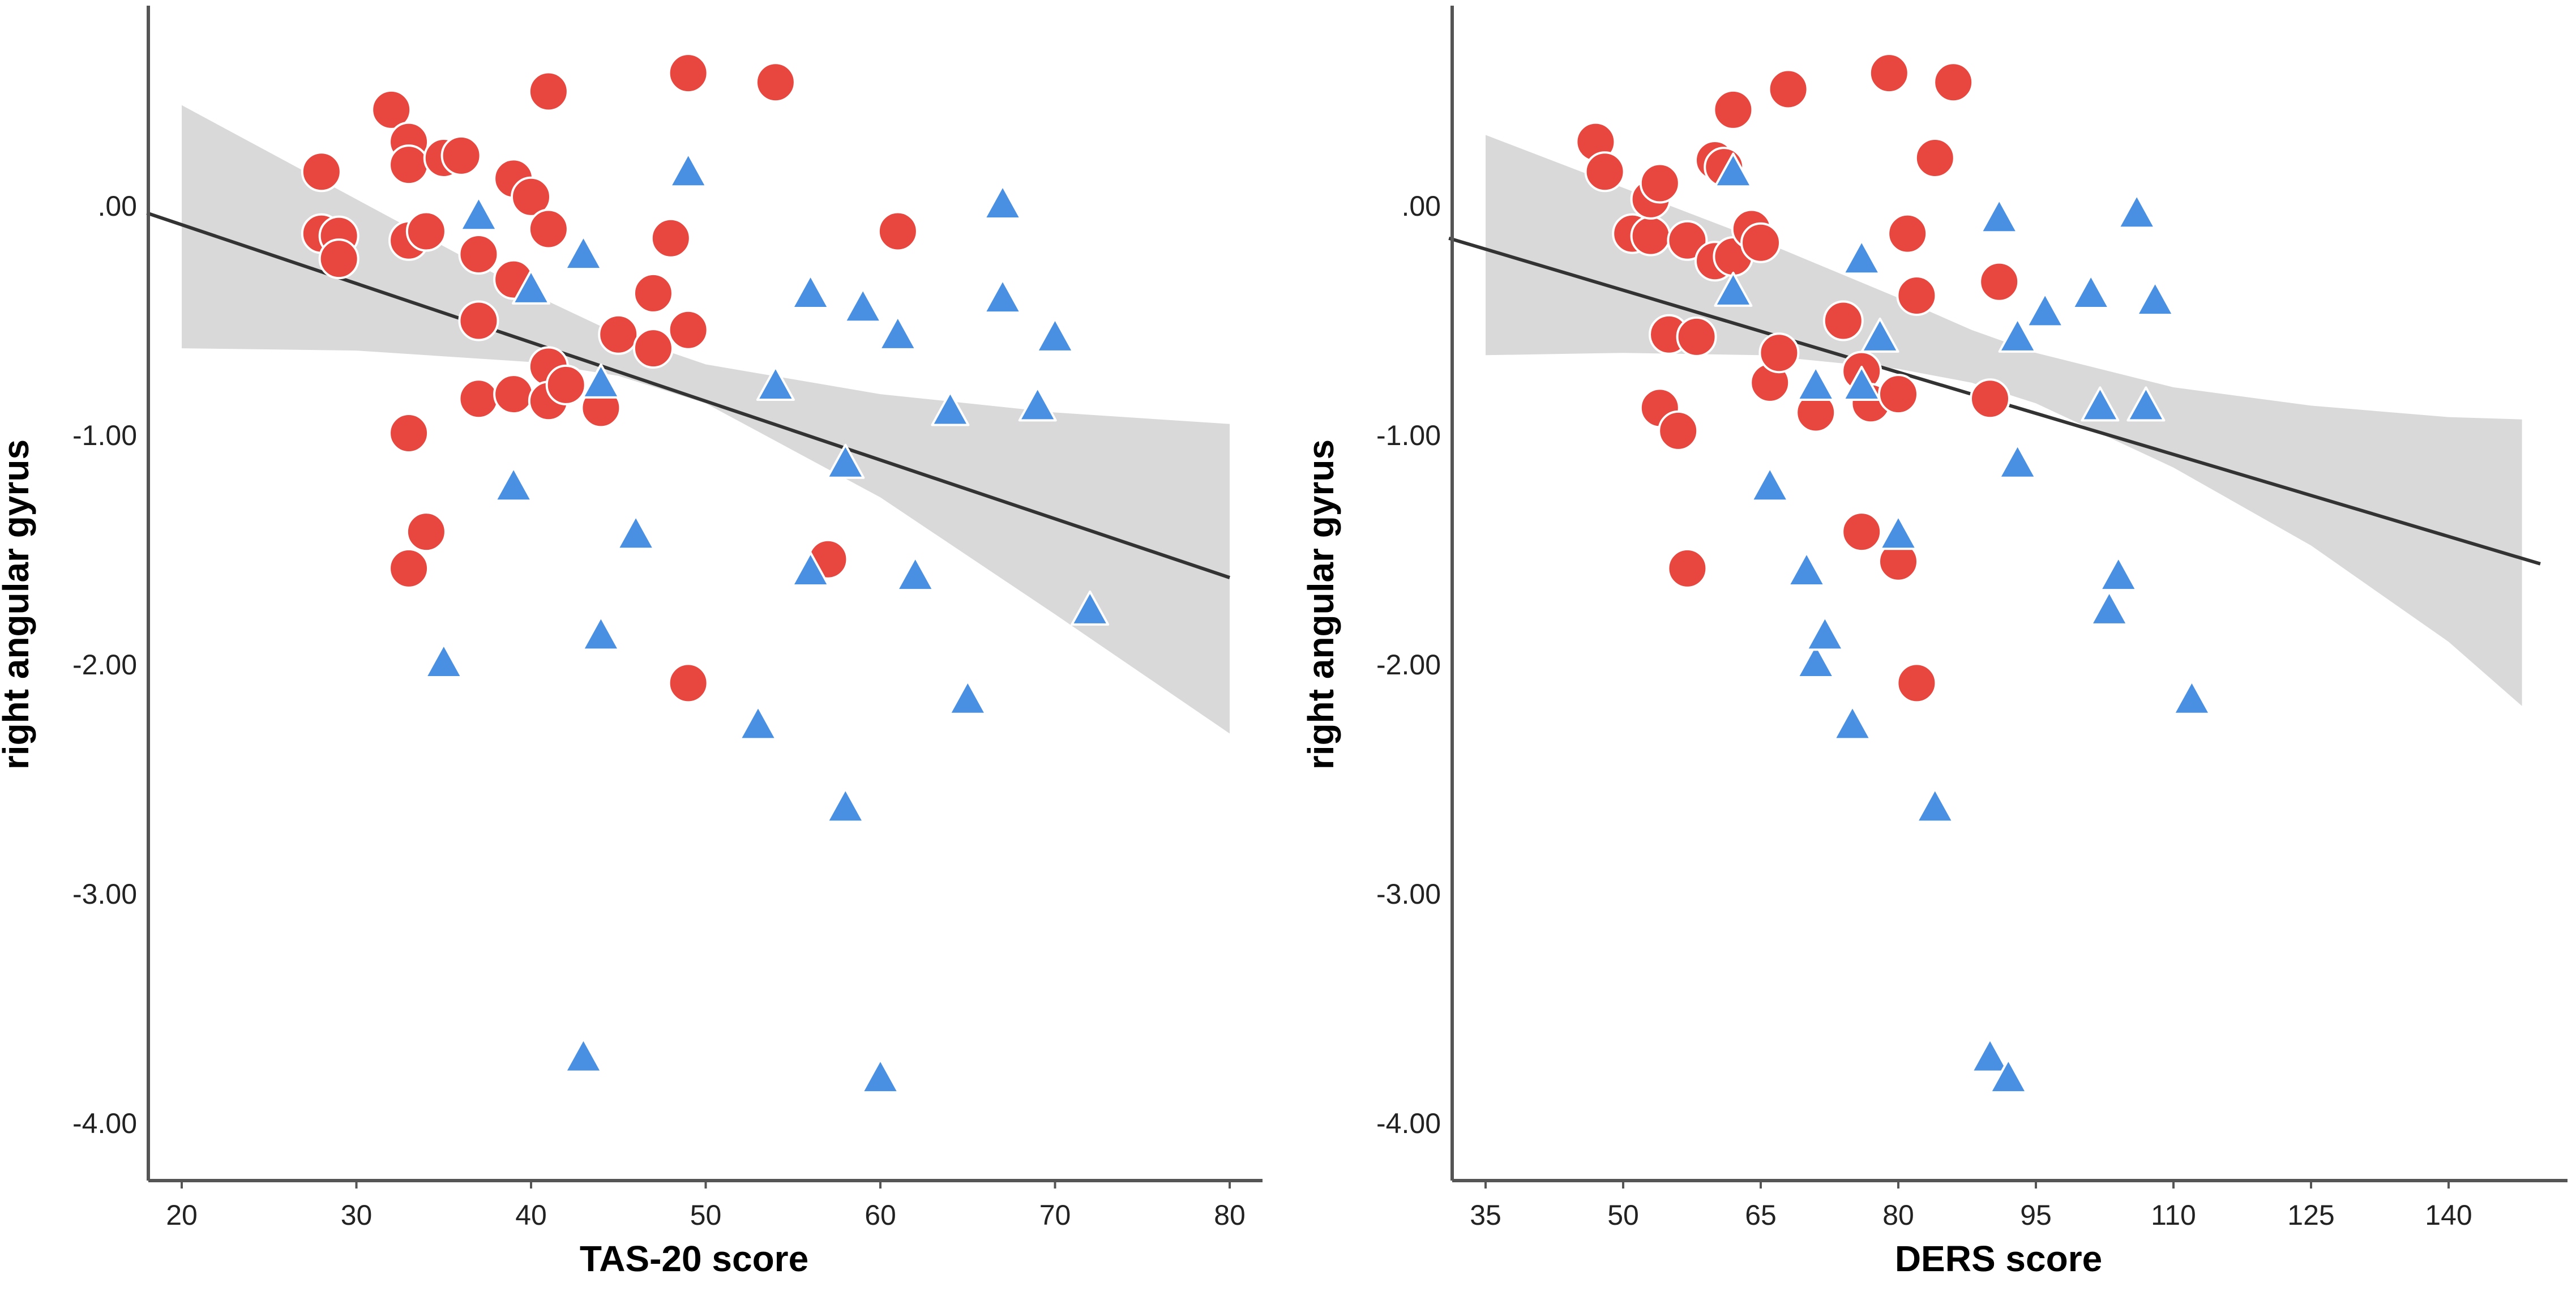  Describe the element at coordinates (1761, 1215) in the screenshot. I see `x-tick-label: 65` at that location.